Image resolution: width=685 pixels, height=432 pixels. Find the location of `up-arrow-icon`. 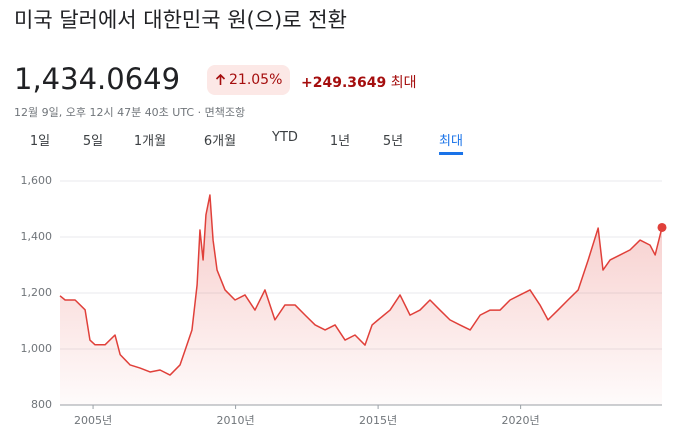

up-arrow-icon is located at coordinates (220, 79).